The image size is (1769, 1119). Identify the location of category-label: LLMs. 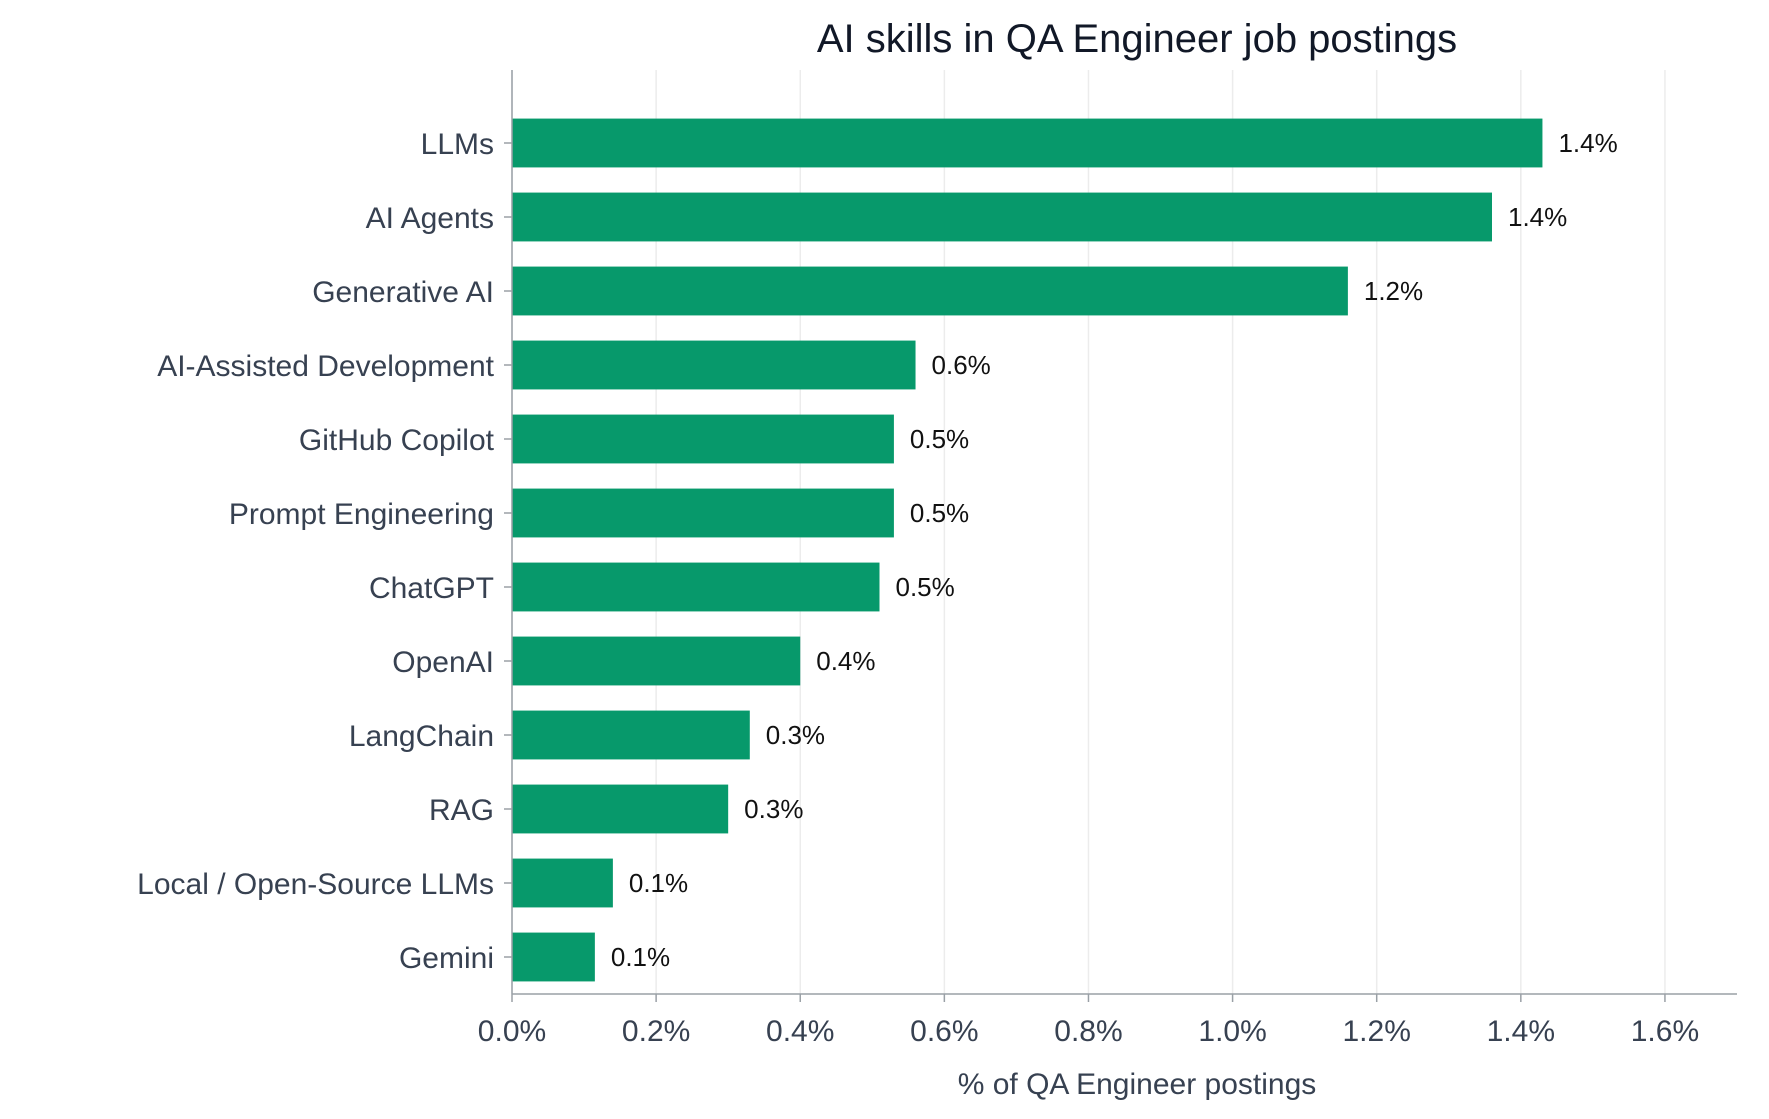
(457, 144).